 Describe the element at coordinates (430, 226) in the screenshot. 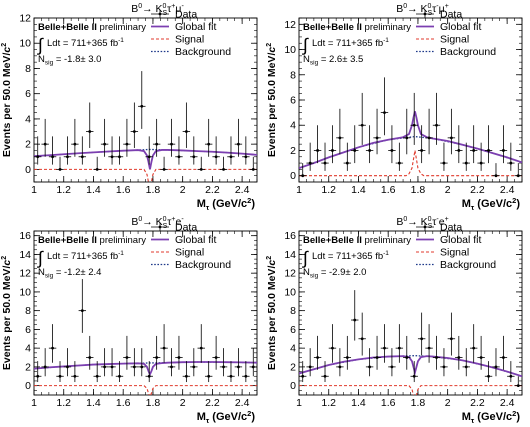

I see `title-ks-sub: S` at that location.